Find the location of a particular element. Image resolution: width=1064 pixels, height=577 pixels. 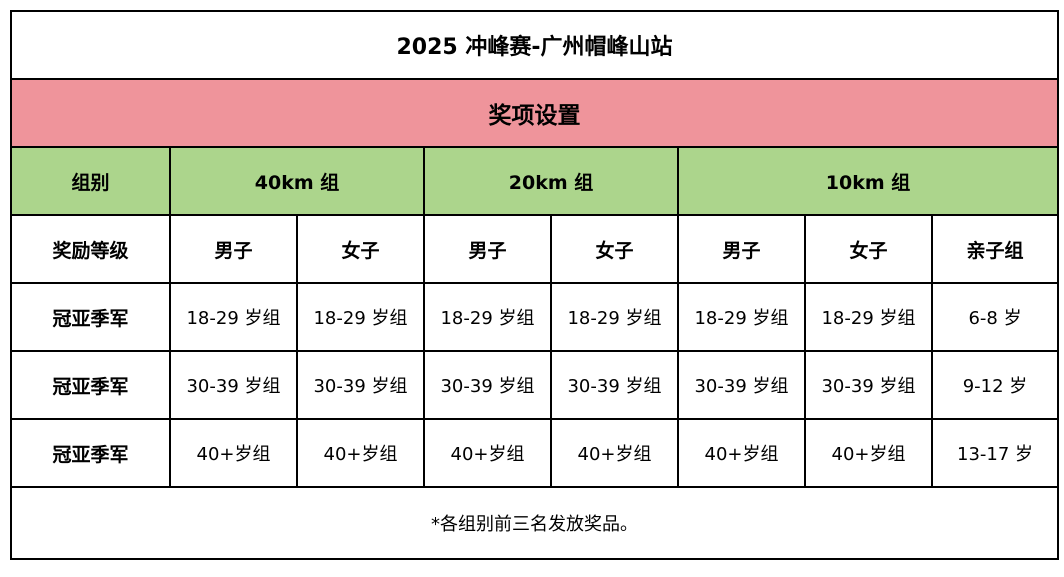

level-col: 亲子组 is located at coordinates (995, 249).